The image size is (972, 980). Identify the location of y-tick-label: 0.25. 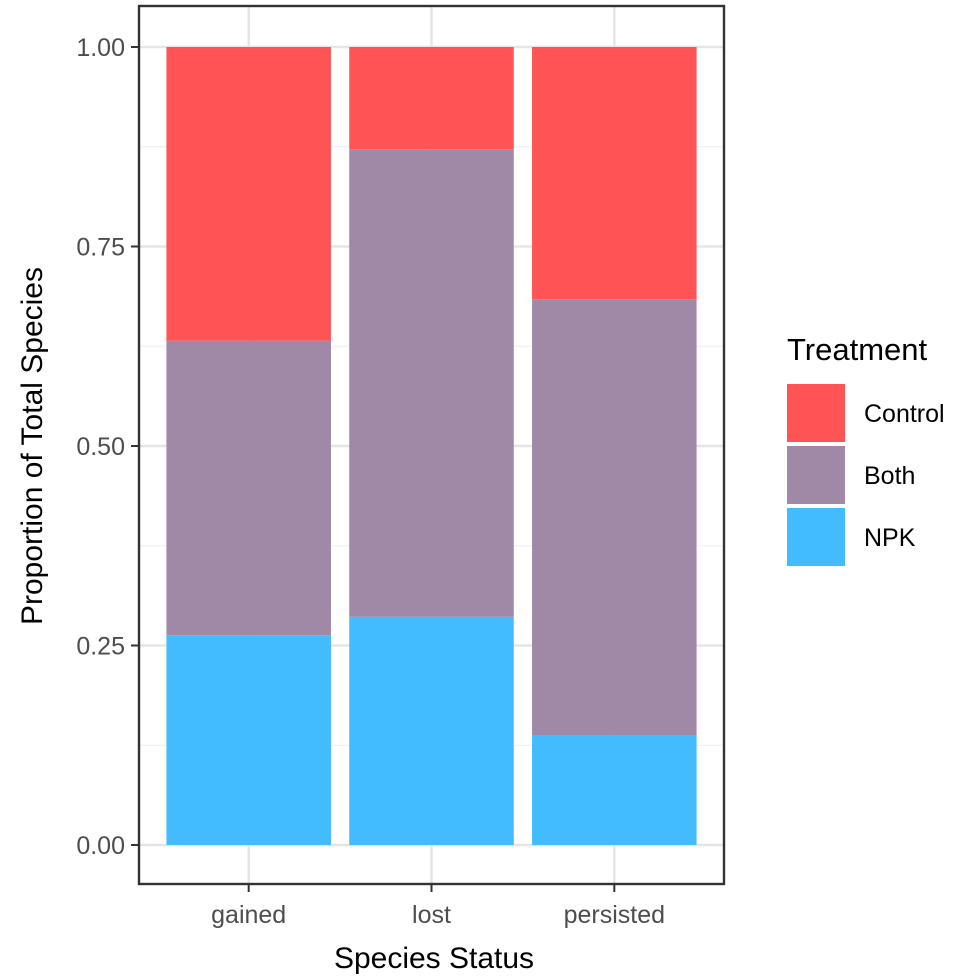
(100, 647).